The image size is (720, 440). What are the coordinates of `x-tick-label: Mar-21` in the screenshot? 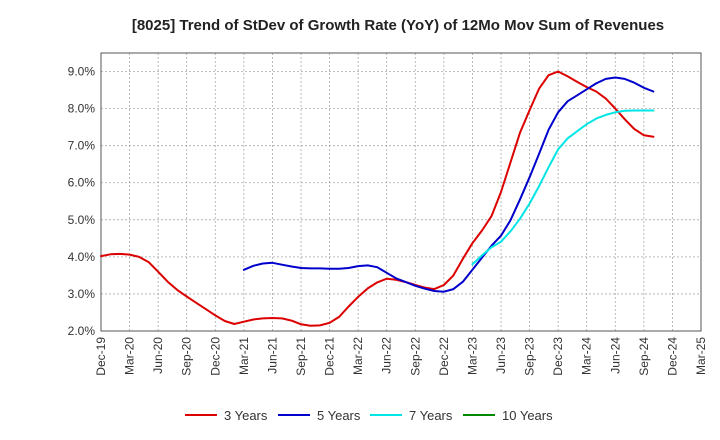 It's located at (244, 356).